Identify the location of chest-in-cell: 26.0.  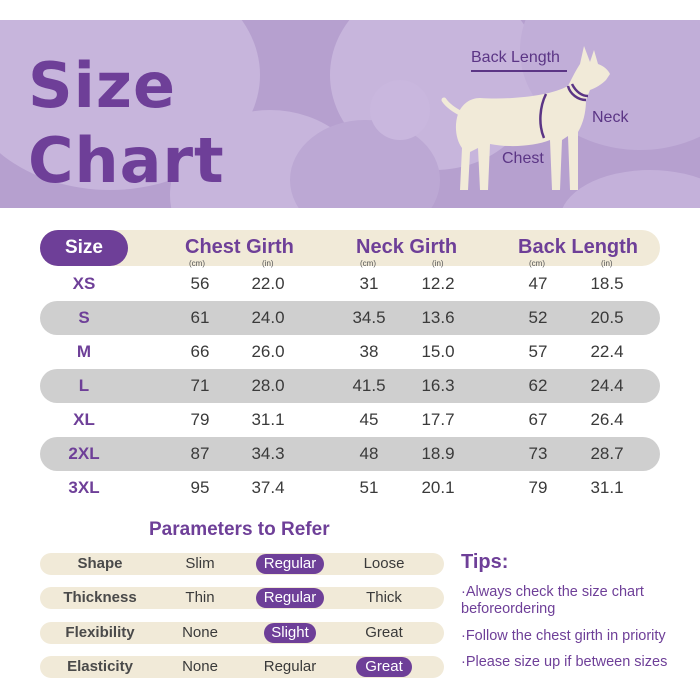
(268, 351).